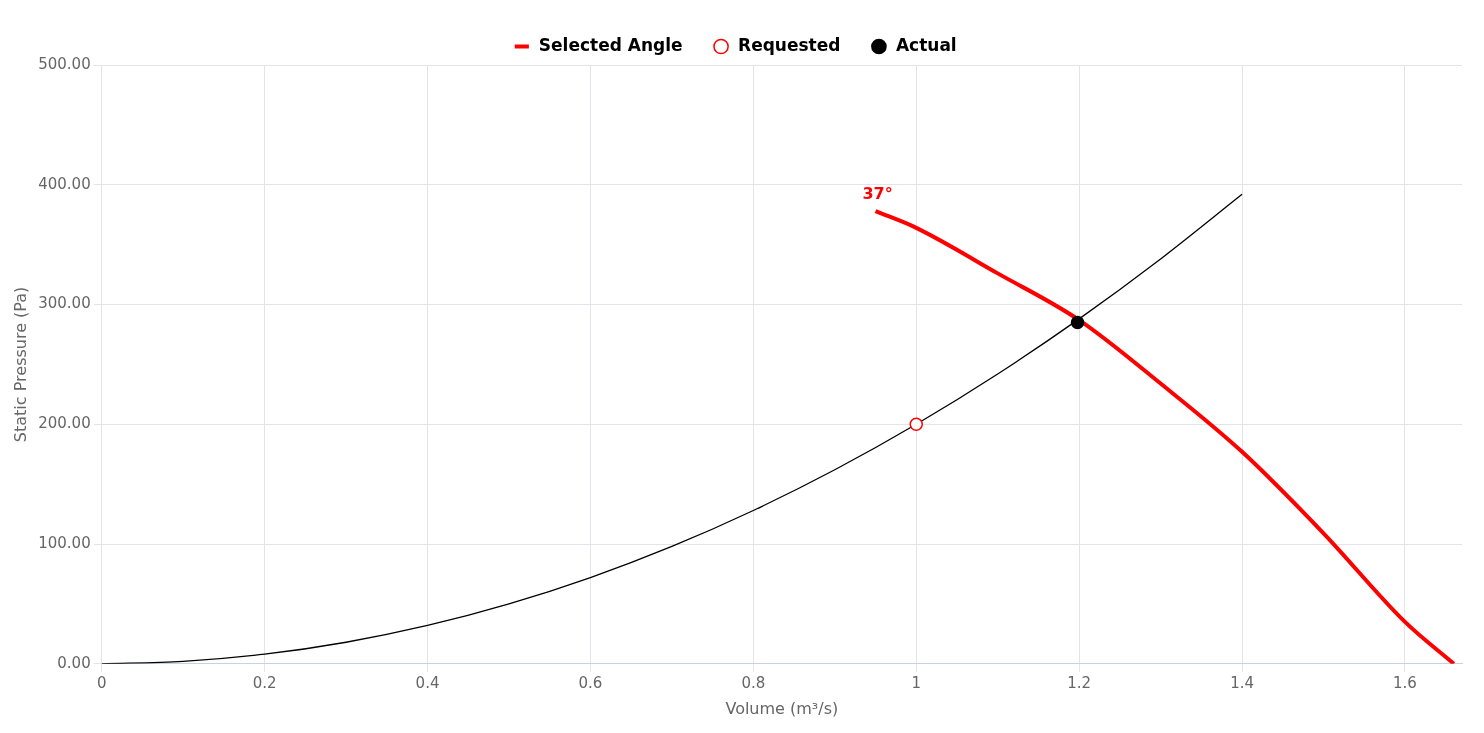 This screenshot has width=1484, height=733. What do you see at coordinates (1405, 682) in the screenshot?
I see `x-tick-label: 1.6` at bounding box center [1405, 682].